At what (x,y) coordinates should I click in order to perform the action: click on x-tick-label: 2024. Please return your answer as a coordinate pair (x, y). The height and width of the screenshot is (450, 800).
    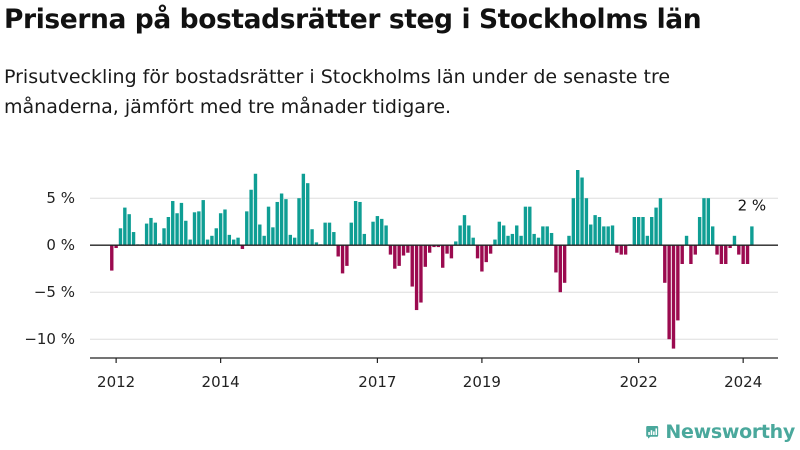
    Looking at the image, I should click on (743, 382).